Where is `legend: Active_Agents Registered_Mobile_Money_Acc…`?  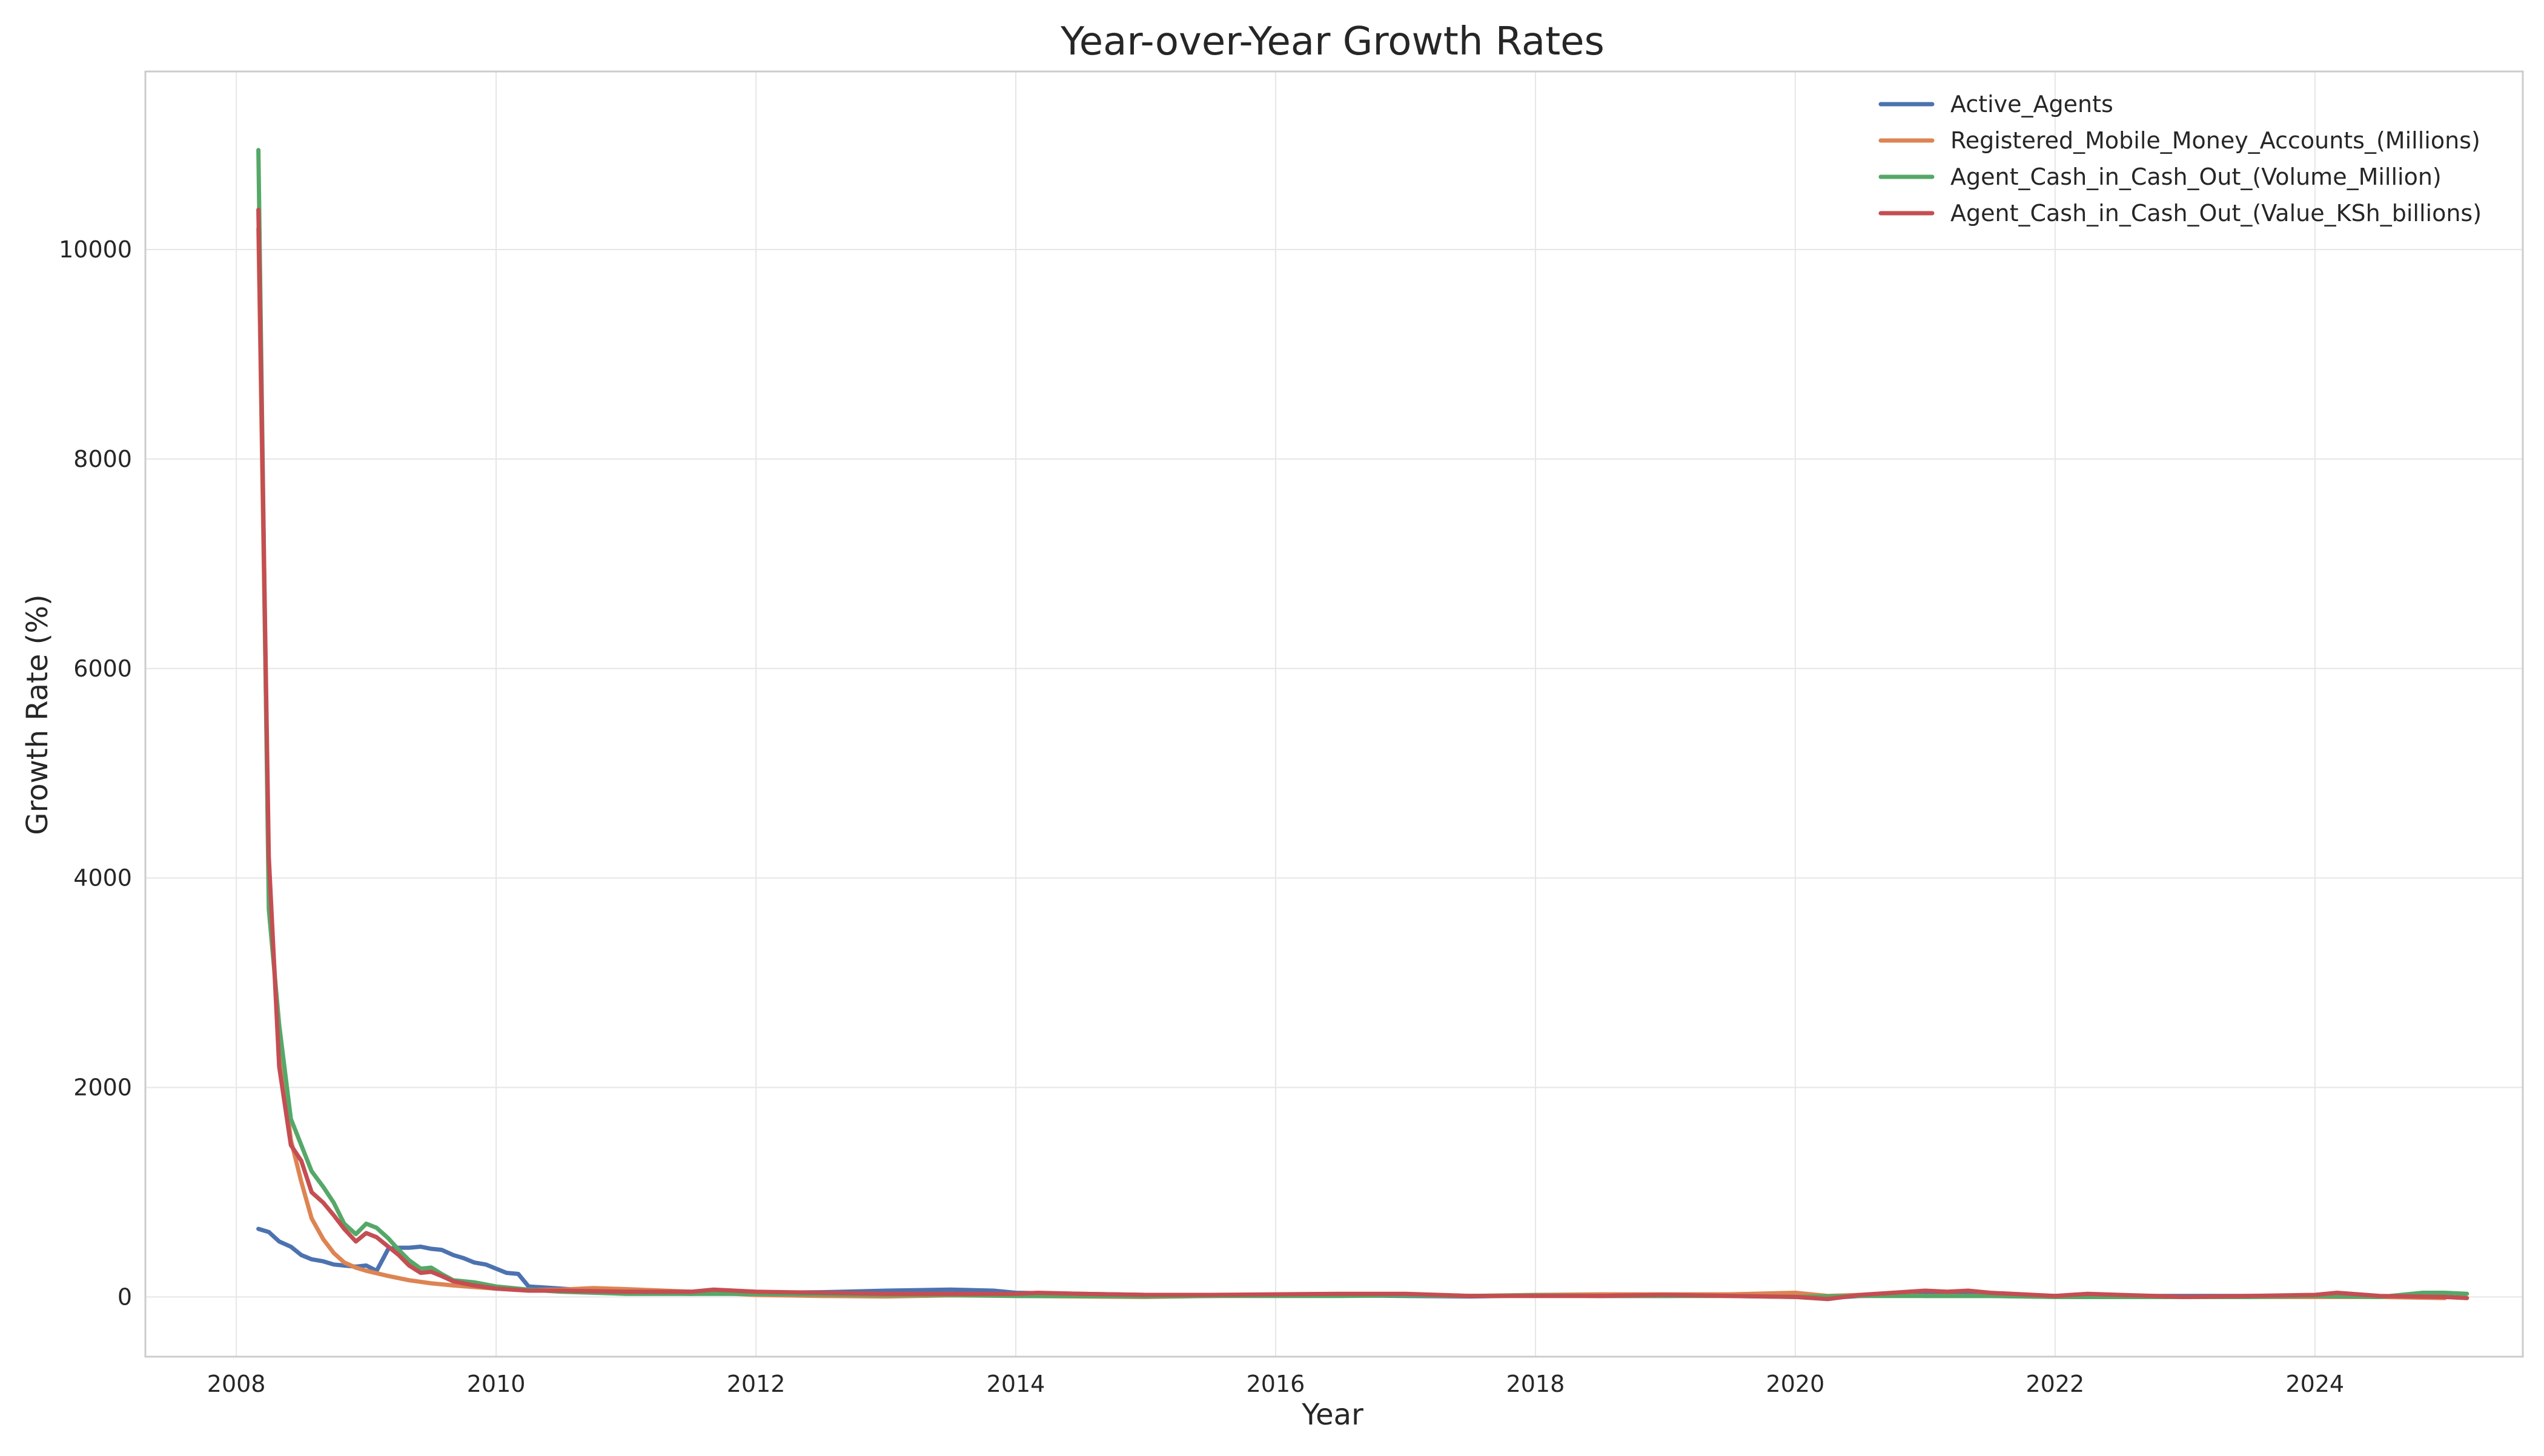
legend: Active_Agents Registered_Mobile_Money_Acc… is located at coordinates (2180, 159).